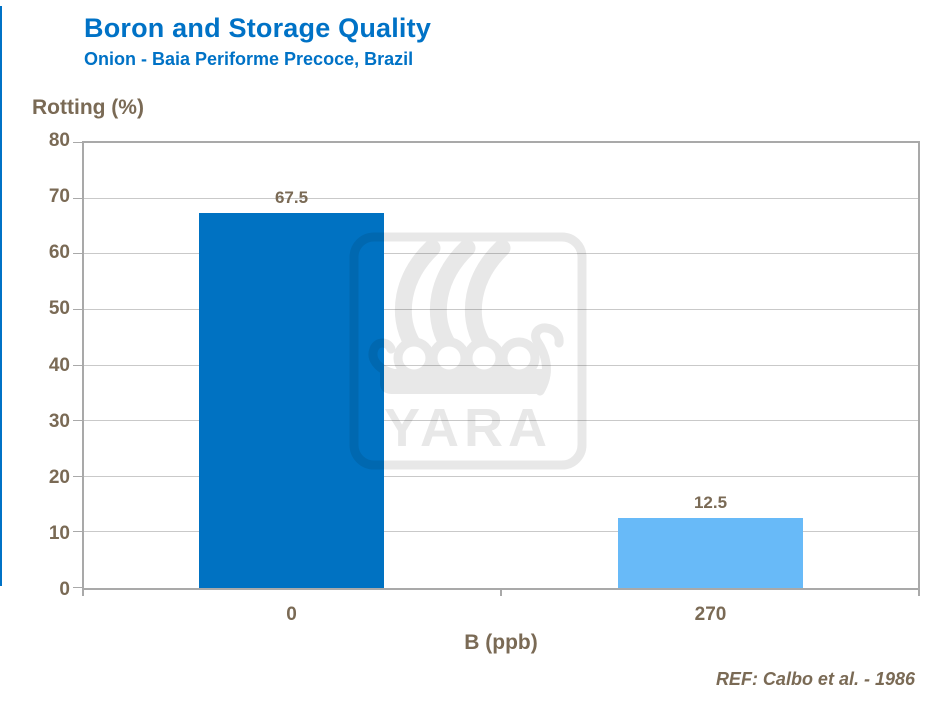 The height and width of the screenshot is (702, 937). What do you see at coordinates (59, 365) in the screenshot?
I see `y-tick-label: 40` at bounding box center [59, 365].